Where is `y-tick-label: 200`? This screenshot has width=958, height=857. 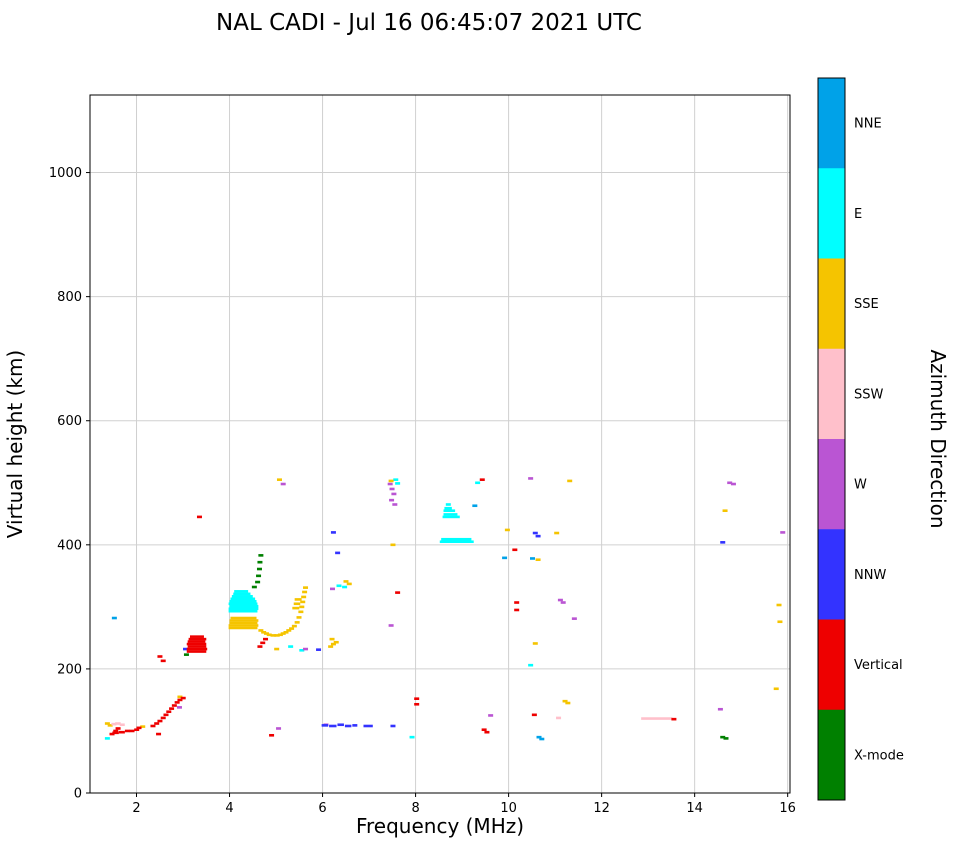
y-tick-label: 200 is located at coordinates (69, 669).